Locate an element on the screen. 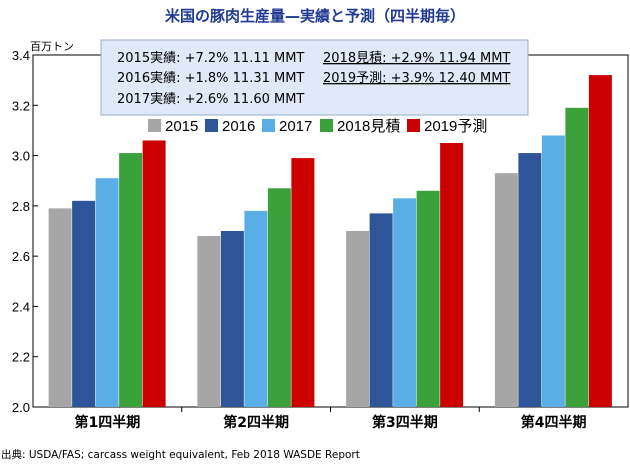  bar-2018見積-q1 is located at coordinates (131, 280).